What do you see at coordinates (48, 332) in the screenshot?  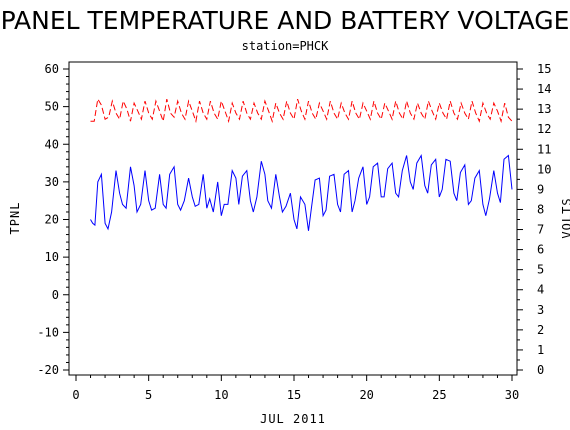 I see `left-tick-label: -10` at bounding box center [48, 332].